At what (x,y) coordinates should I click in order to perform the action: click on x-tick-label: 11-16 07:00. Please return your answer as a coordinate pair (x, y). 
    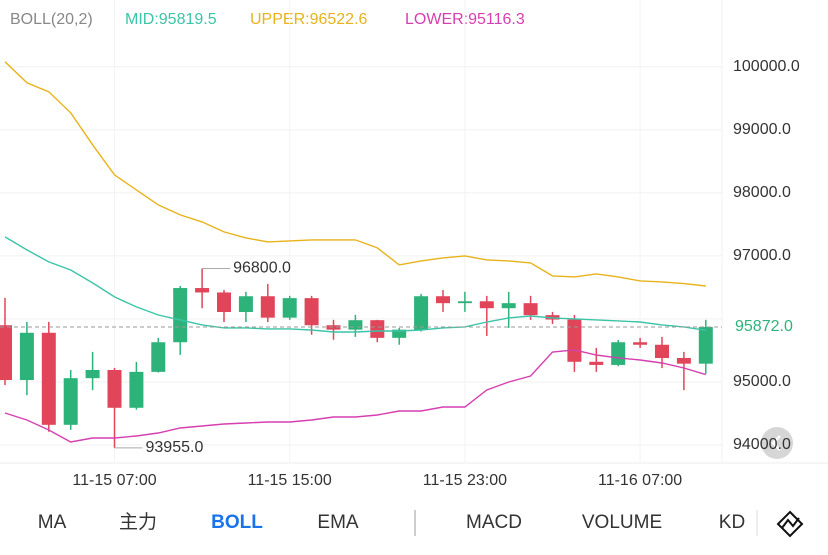
    Looking at the image, I should click on (640, 480).